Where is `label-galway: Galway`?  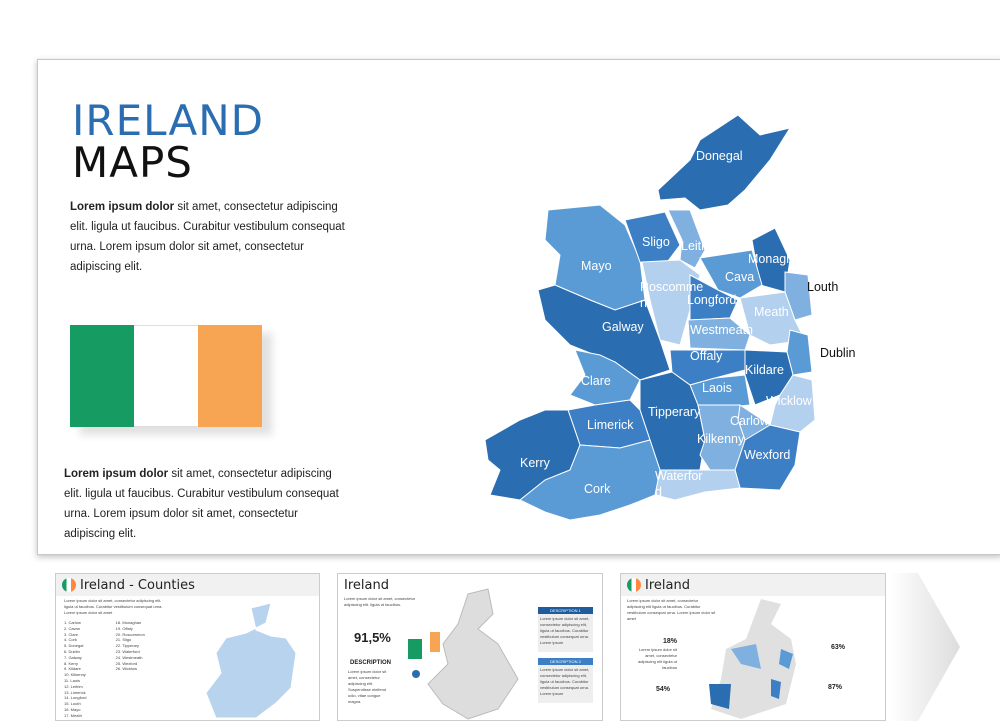
label-galway: Galway is located at coordinates (623, 327).